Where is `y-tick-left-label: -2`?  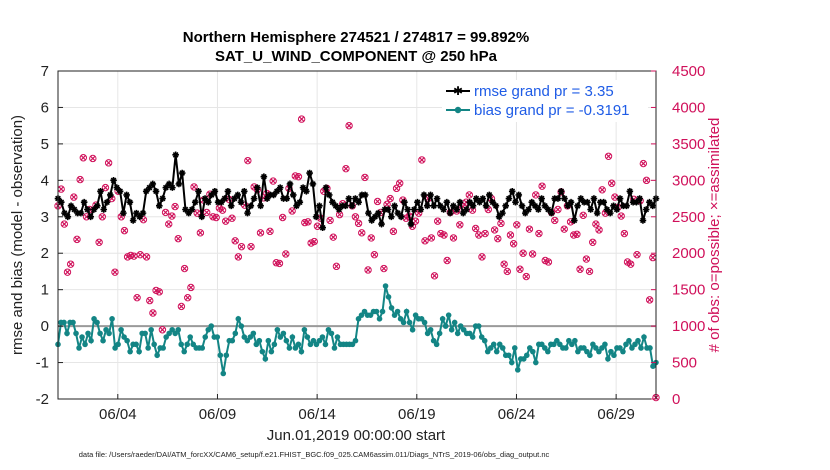
y-tick-left-label: -2 is located at coordinates (42, 399).